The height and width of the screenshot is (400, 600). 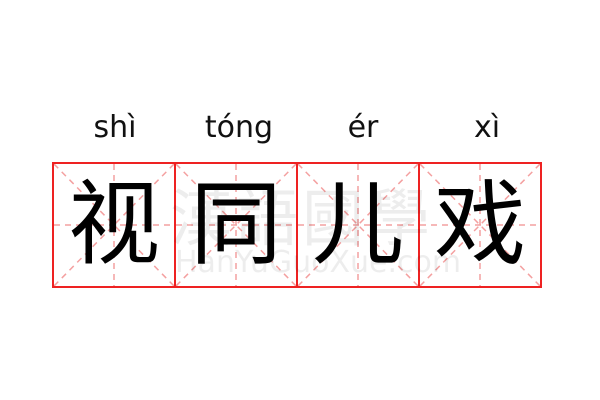 I want to click on character: 戏, so click(x=479, y=224).